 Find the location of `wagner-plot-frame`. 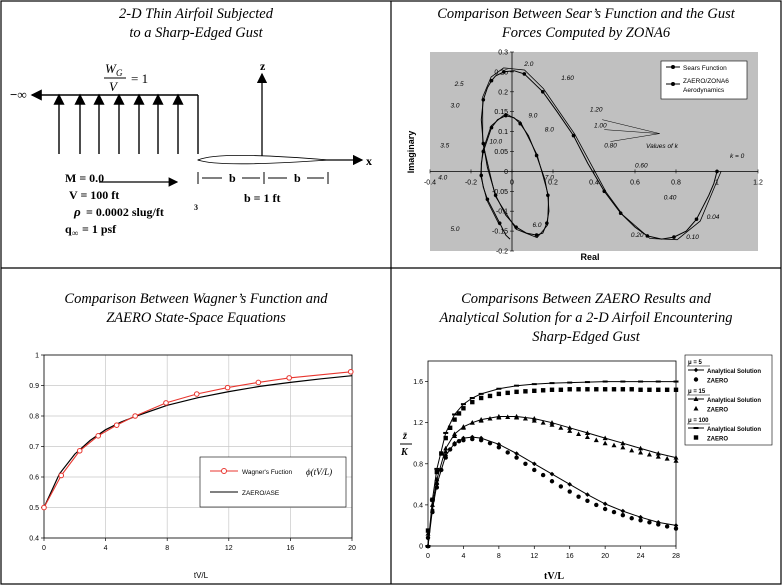

wagner-plot-frame is located at coordinates (198, 446).